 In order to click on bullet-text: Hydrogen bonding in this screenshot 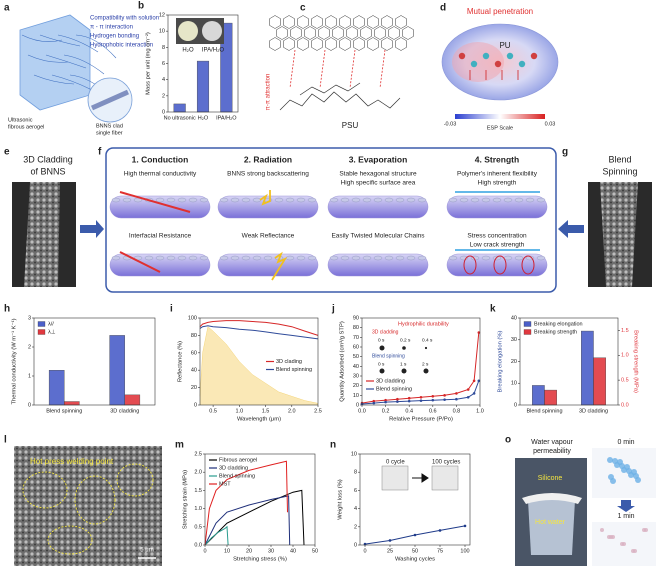, I will do `click(114, 37)`.